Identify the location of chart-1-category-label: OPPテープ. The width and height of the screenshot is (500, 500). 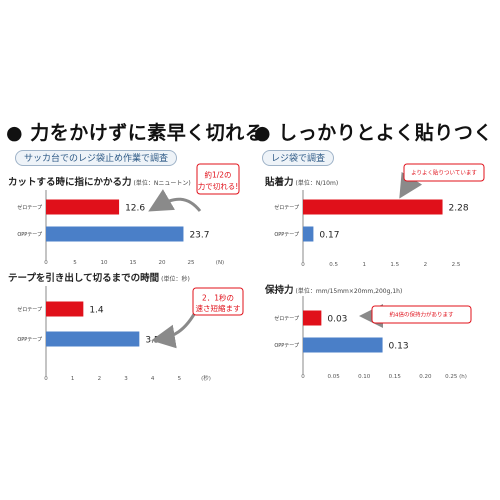
(29, 235).